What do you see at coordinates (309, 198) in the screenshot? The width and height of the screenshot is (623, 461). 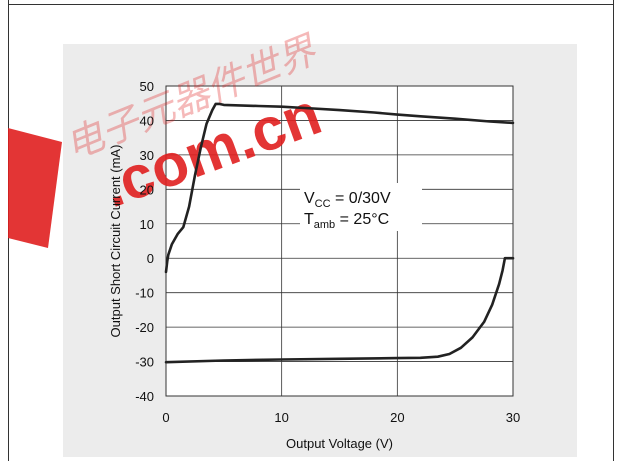 I see `vcc-symbol: V` at bounding box center [309, 198].